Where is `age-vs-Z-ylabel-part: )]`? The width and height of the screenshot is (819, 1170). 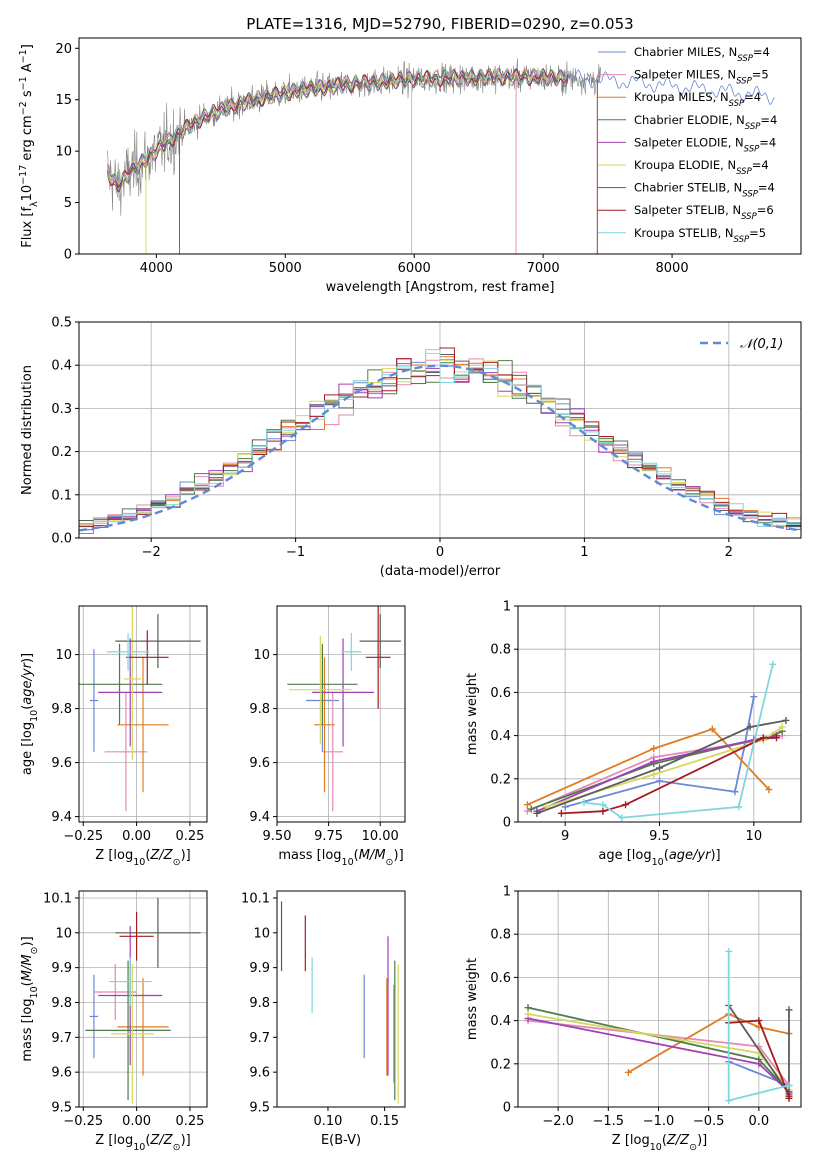 age-vs-Z-ylabel-part: )] is located at coordinates (27, 658).